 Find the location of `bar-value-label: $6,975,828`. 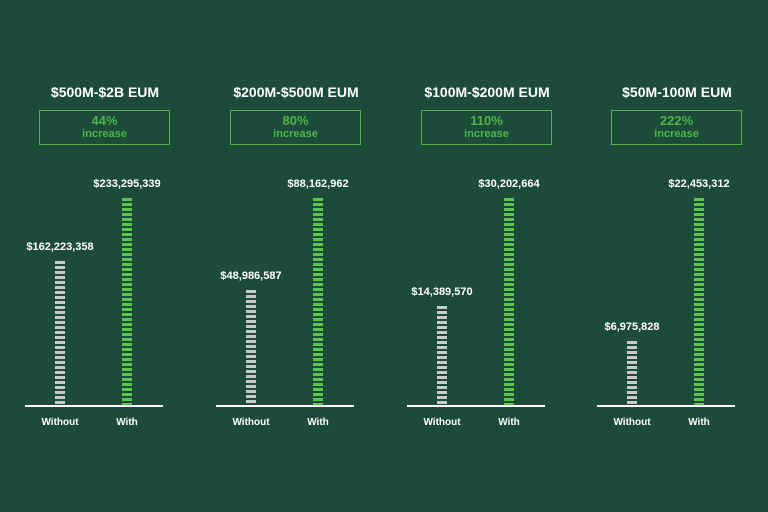

bar-value-label: $6,975,828 is located at coordinates (632, 327).